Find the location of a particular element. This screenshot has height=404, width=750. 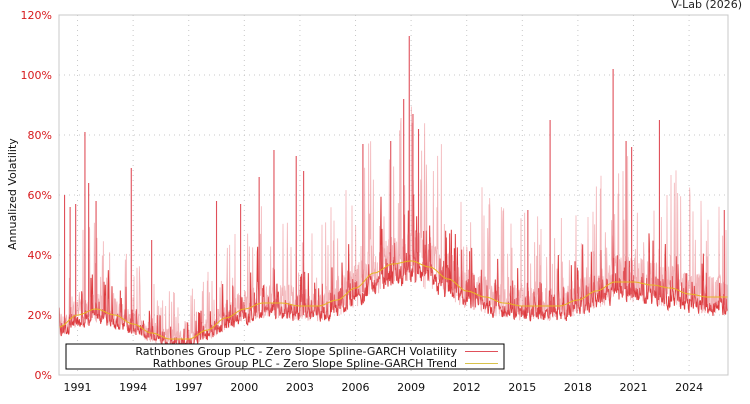

x-tick-label: 2006 is located at coordinates (356, 387).